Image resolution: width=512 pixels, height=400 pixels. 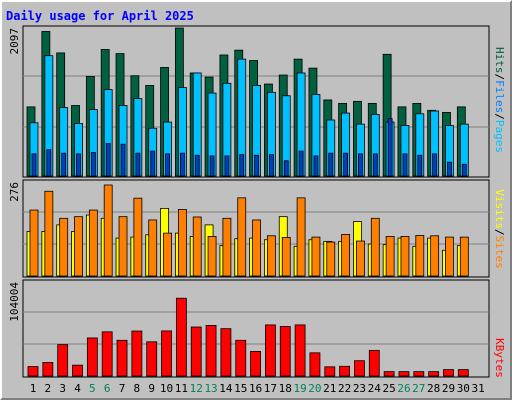 I want to click on legend-hits: Hits, so click(x=499, y=60).